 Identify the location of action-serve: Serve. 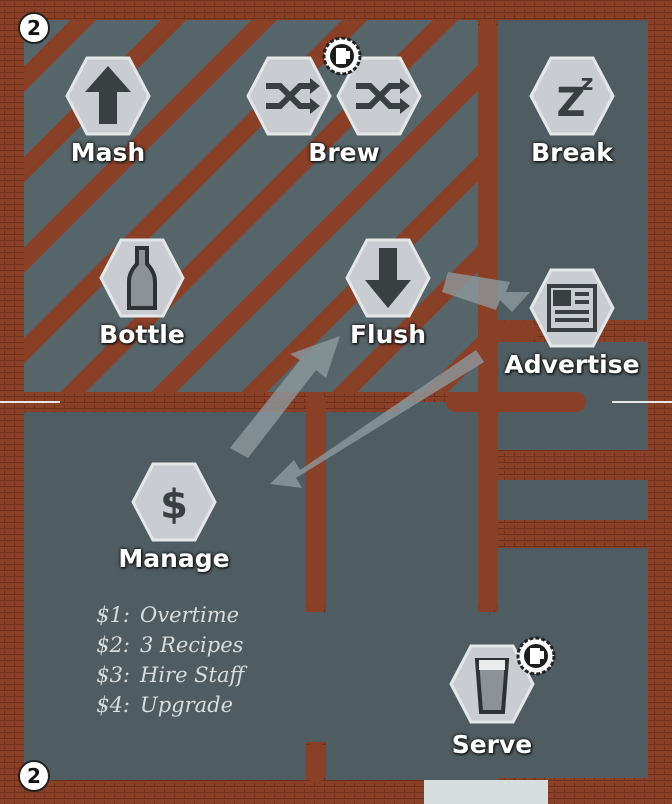
(492, 704).